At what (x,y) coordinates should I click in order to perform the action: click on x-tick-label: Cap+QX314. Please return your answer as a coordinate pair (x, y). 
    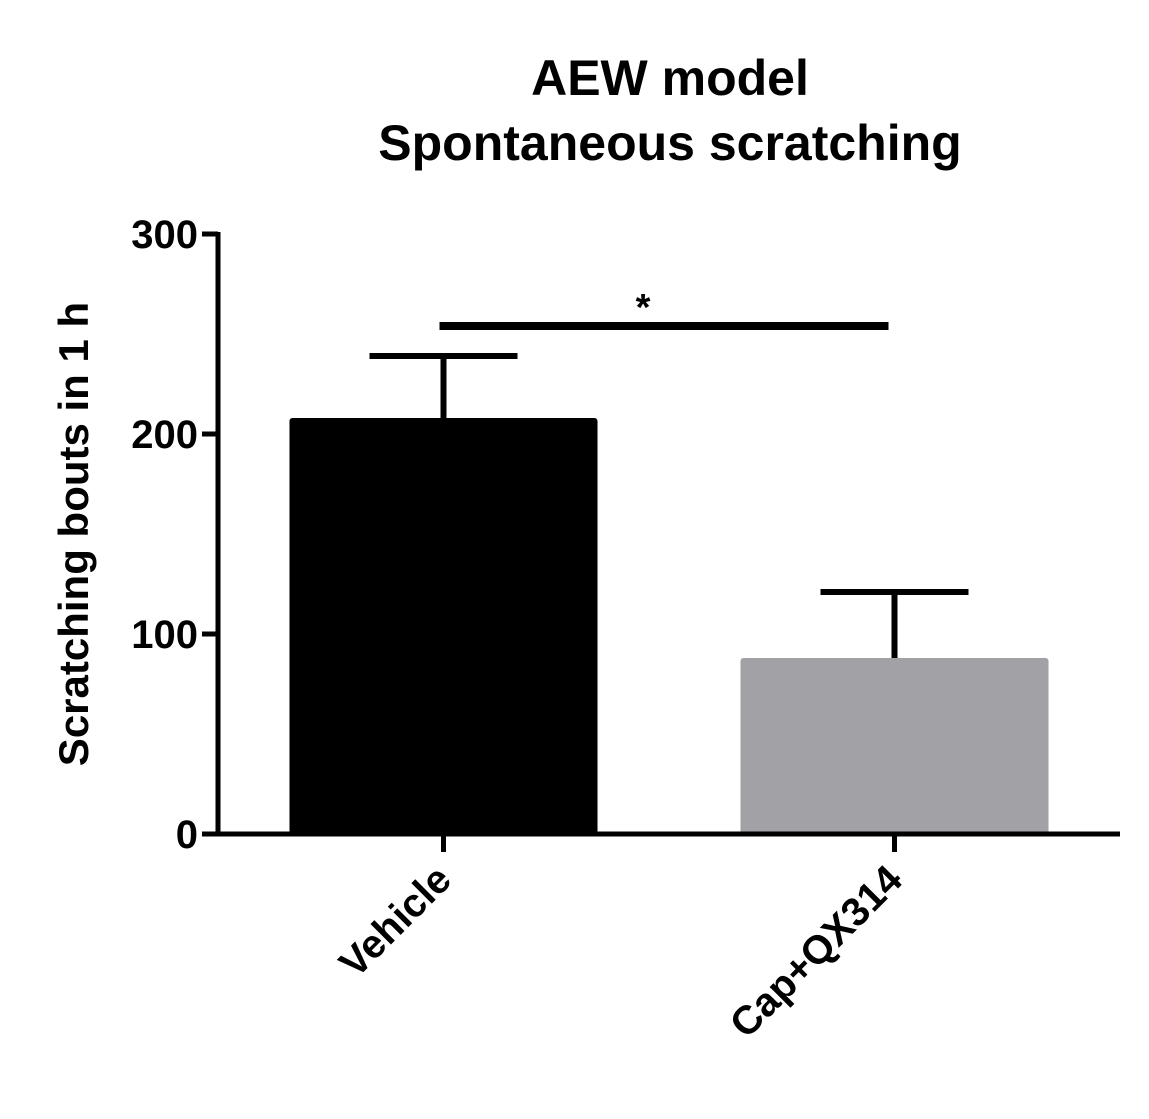
    Looking at the image, I should click on (817, 952).